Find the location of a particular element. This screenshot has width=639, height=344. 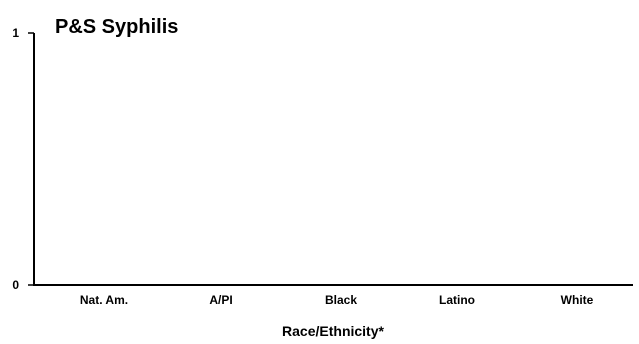

x-tick-label: Latino is located at coordinates (457, 300).